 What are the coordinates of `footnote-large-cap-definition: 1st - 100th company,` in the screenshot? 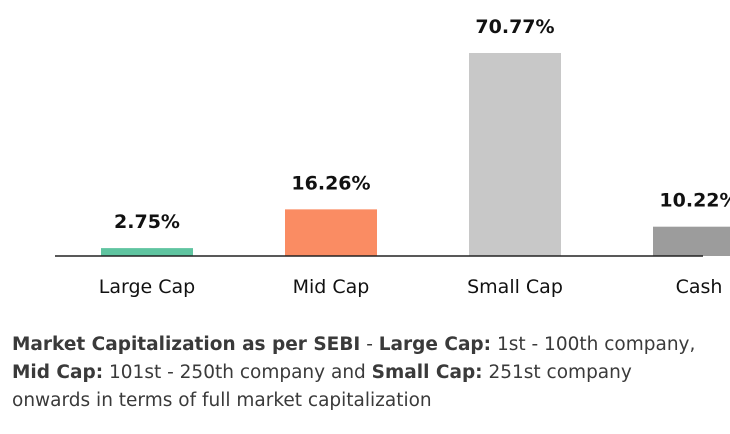 It's located at (593, 344).